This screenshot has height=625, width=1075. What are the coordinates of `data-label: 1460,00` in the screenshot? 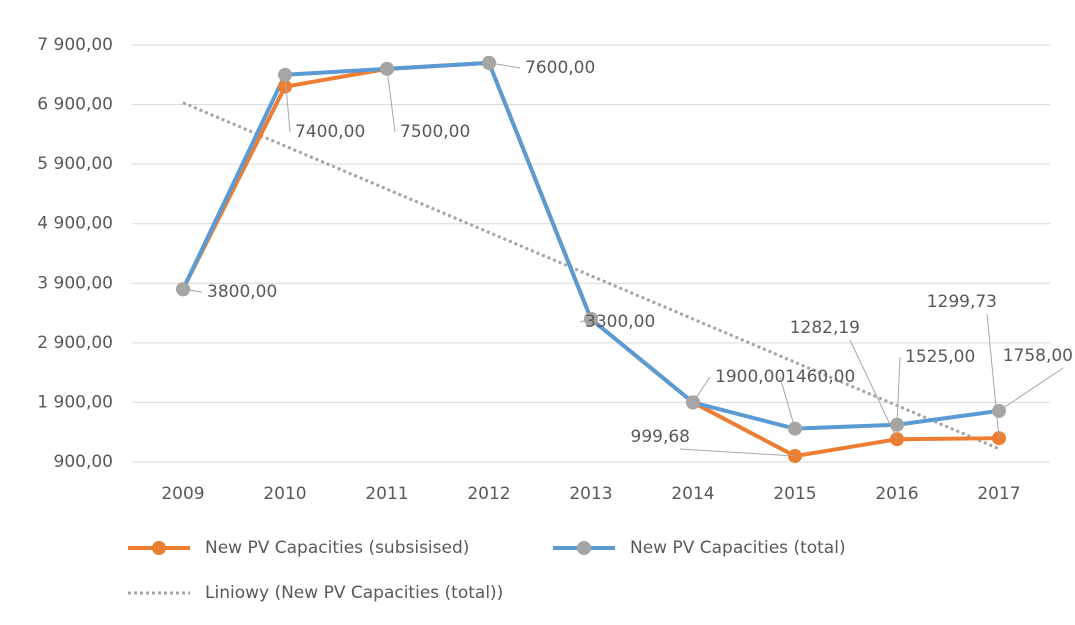 It's located at (820, 377).